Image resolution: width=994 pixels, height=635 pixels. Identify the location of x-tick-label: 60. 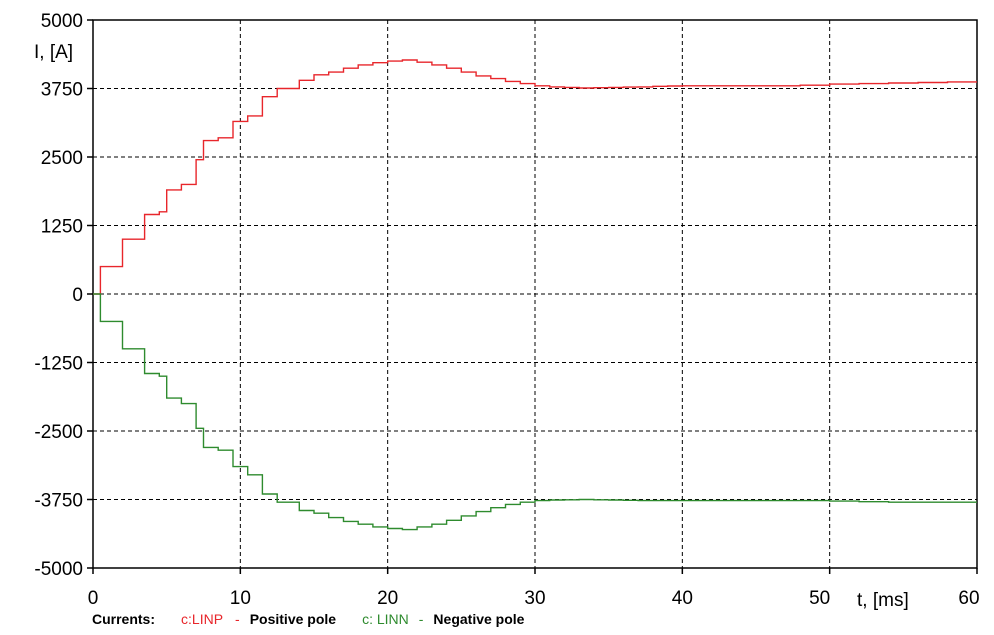
(968, 598).